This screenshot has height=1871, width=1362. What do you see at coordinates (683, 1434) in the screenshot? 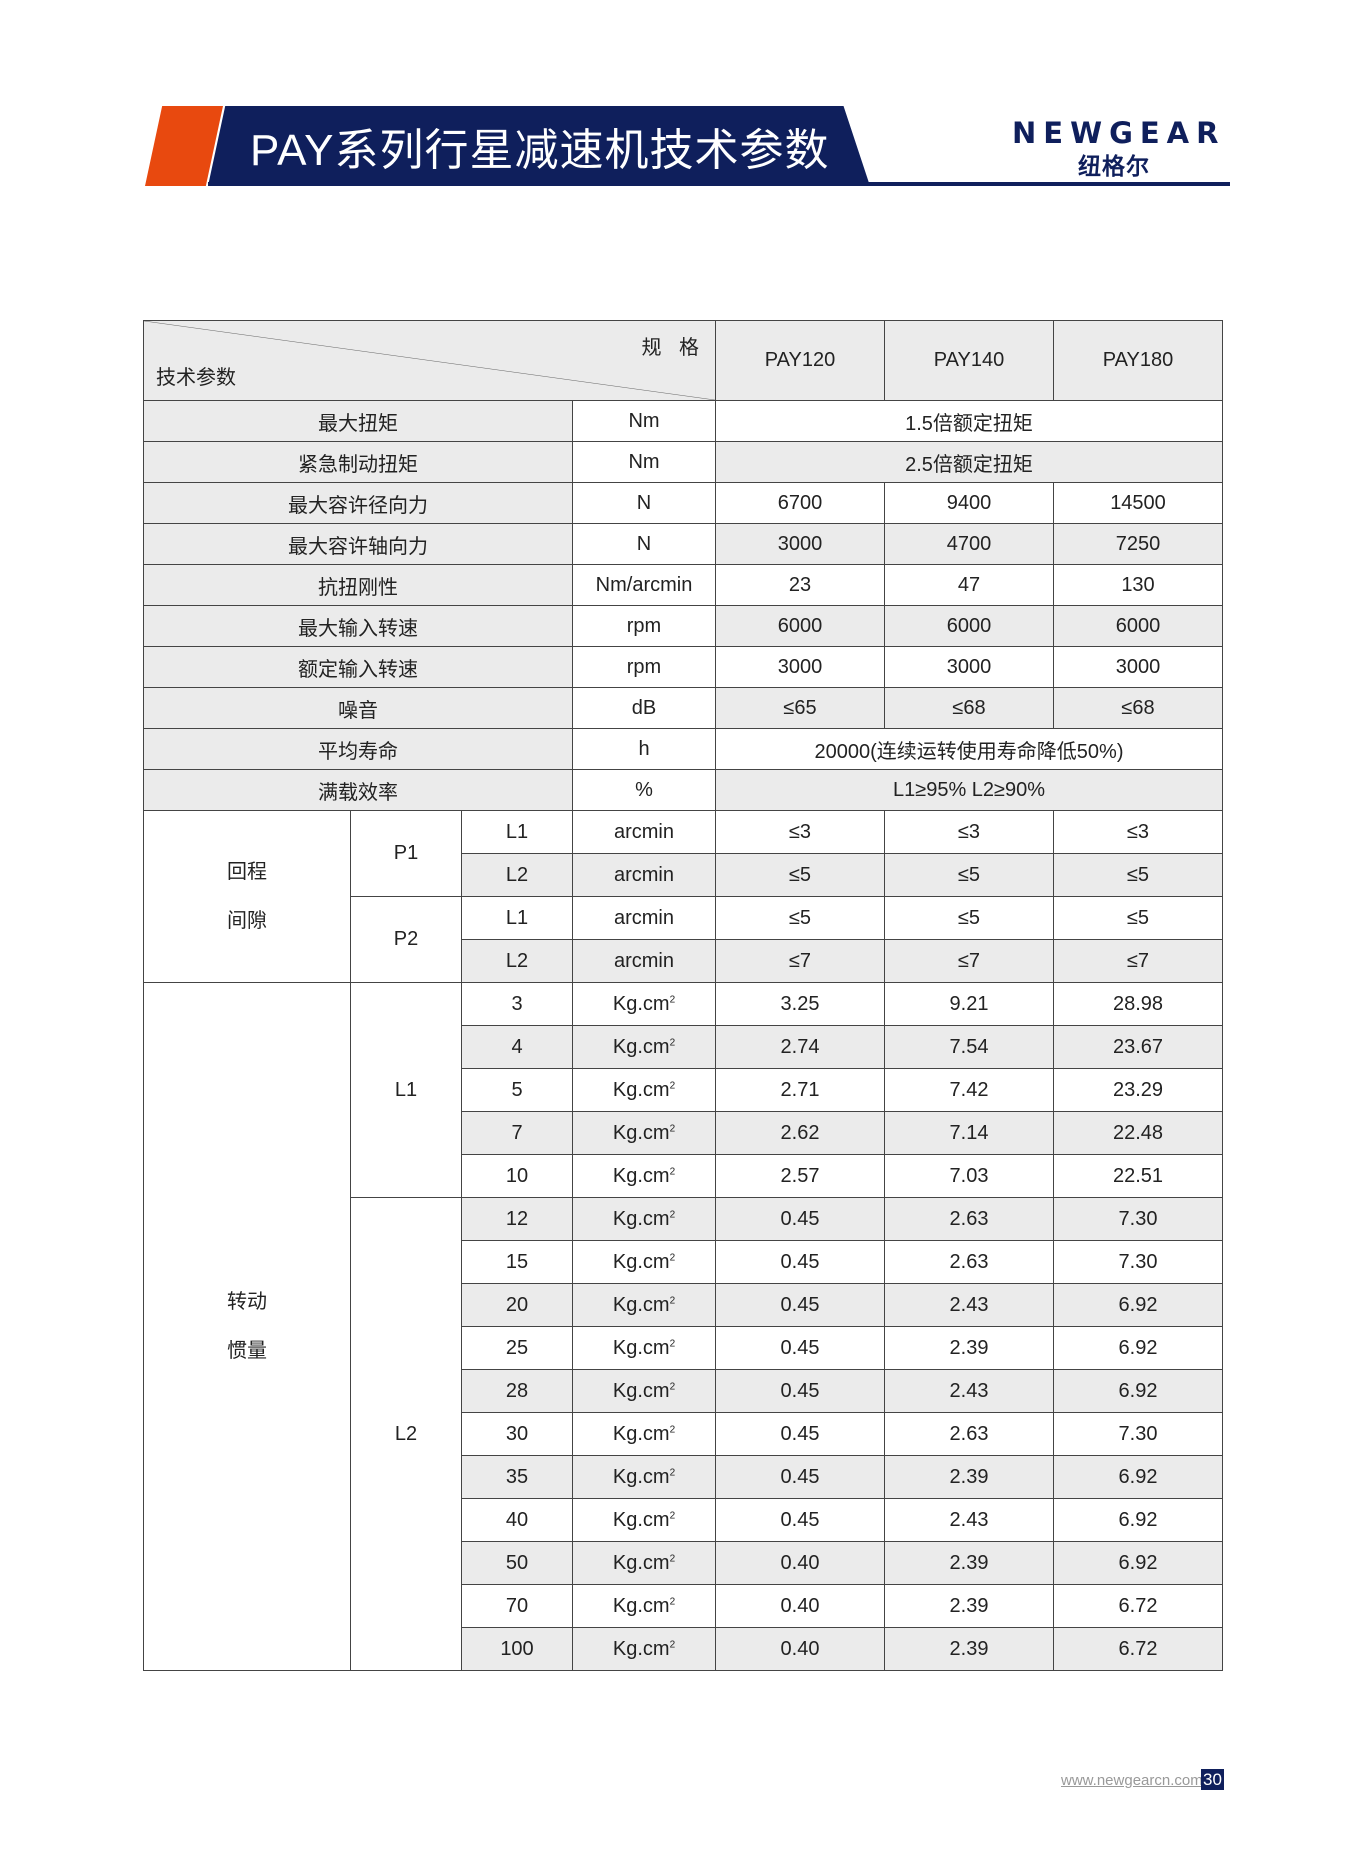
I see `inertia-row: 30 Kg.cm2 0.45 2.63 7.30` at bounding box center [683, 1434].